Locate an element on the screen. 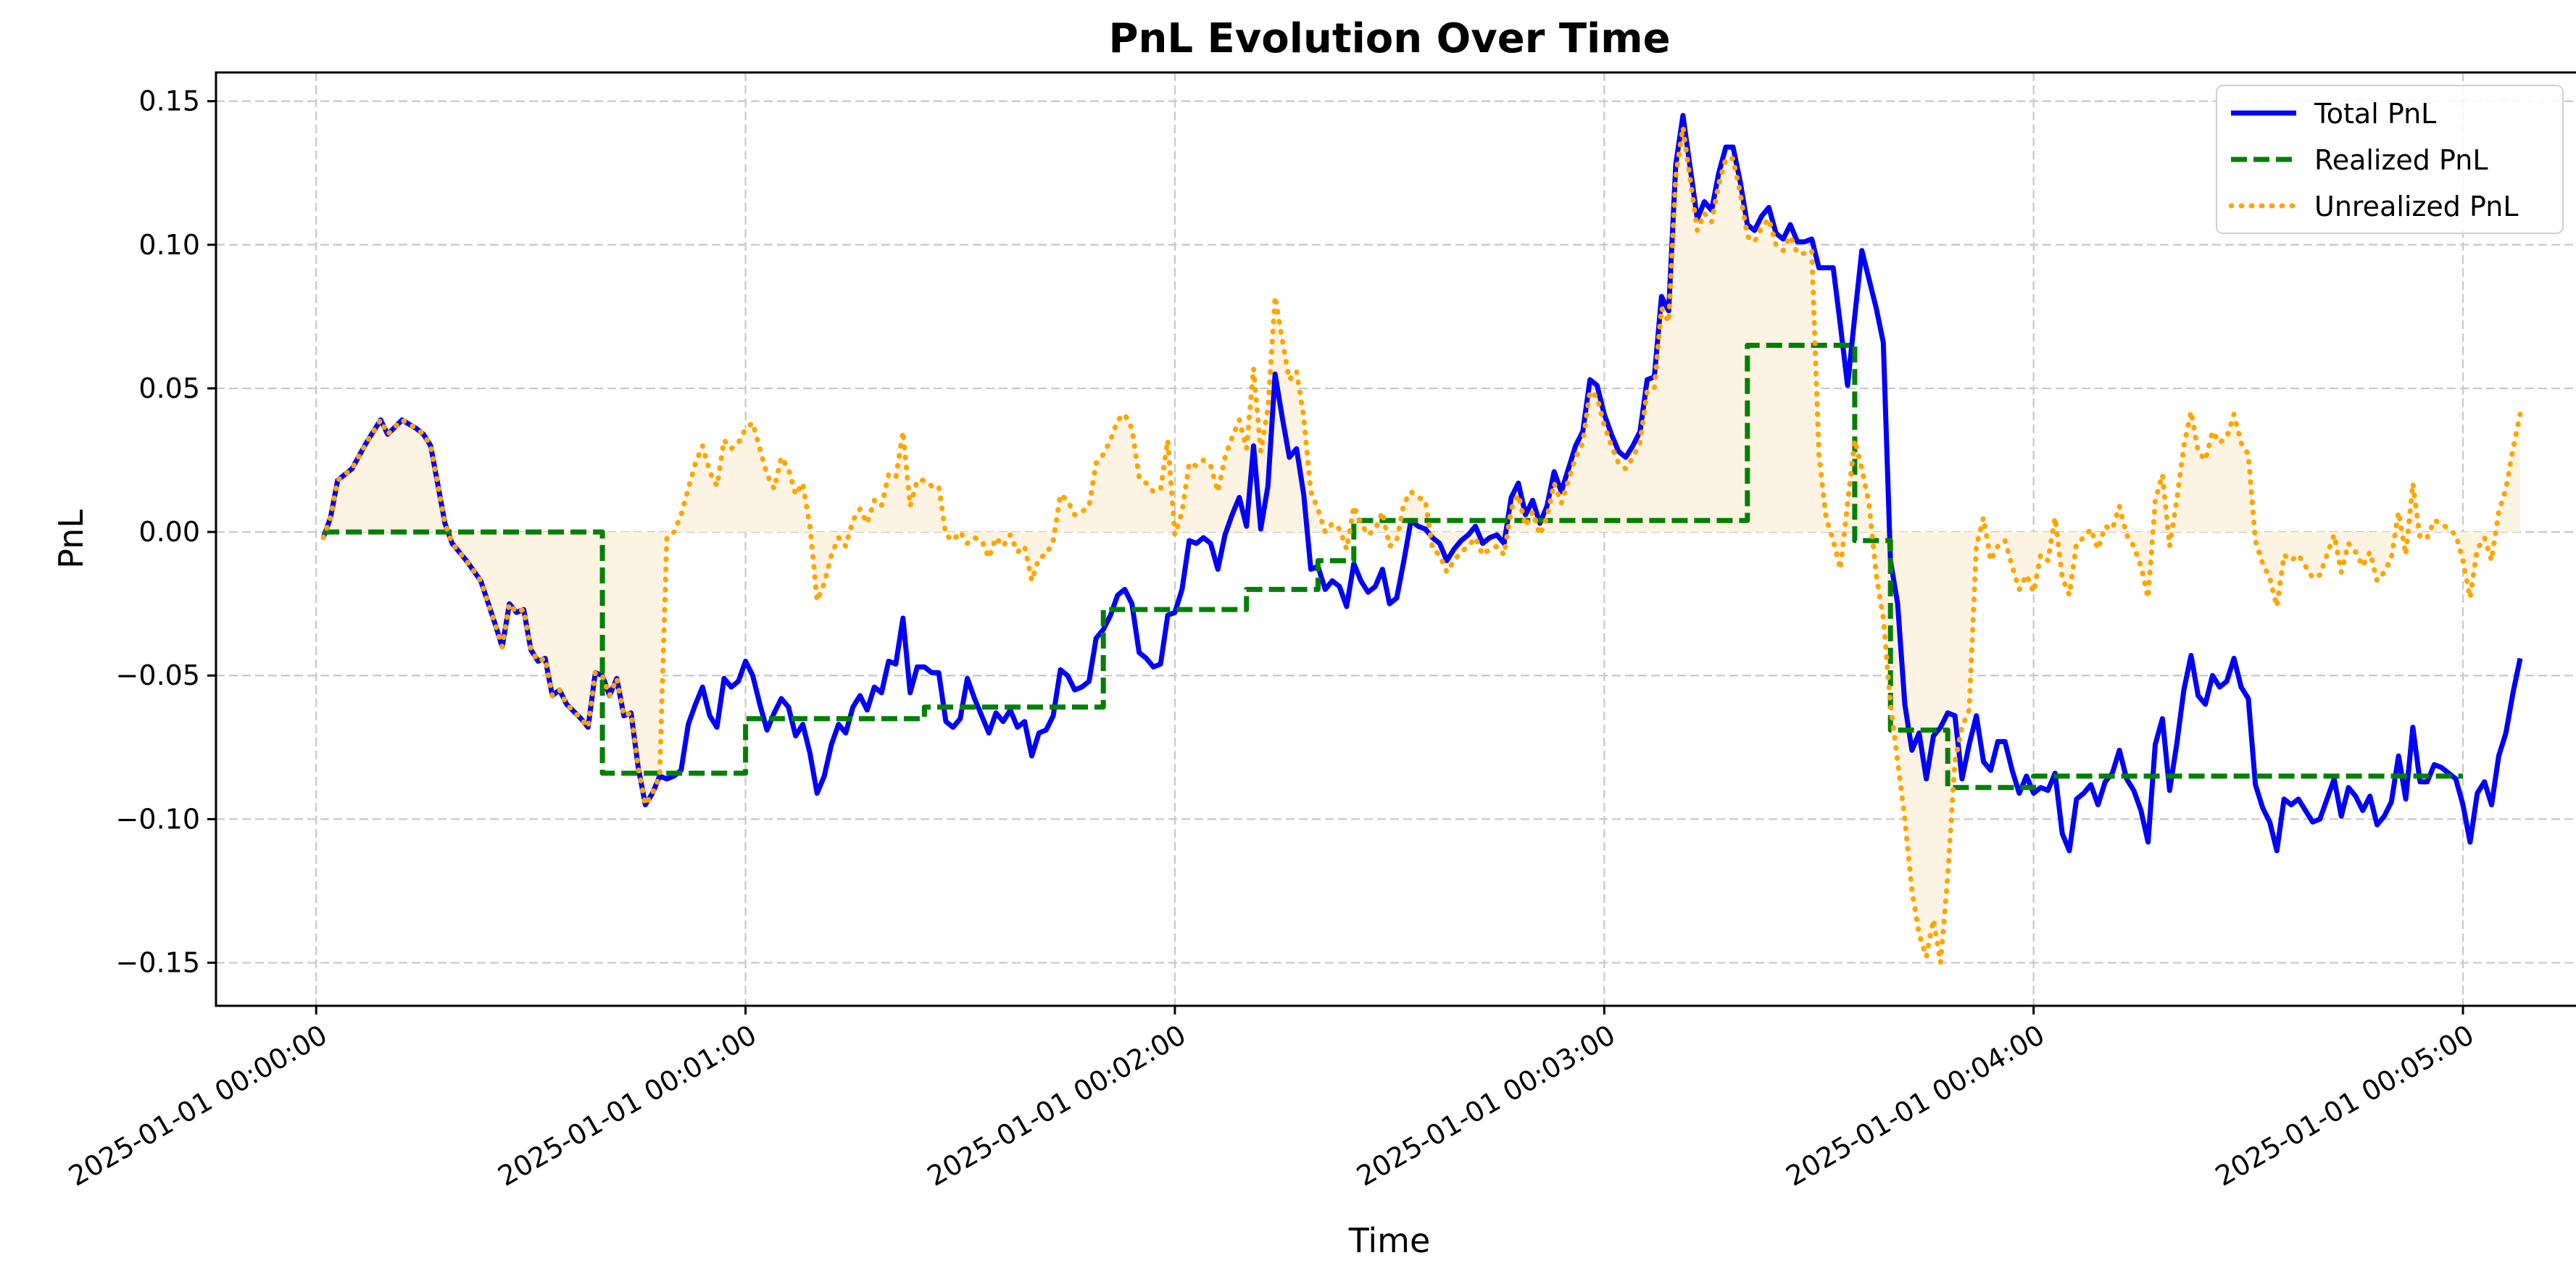 The width and height of the screenshot is (2576, 1279). y-tick-label: −0.10 is located at coordinates (158, 819).